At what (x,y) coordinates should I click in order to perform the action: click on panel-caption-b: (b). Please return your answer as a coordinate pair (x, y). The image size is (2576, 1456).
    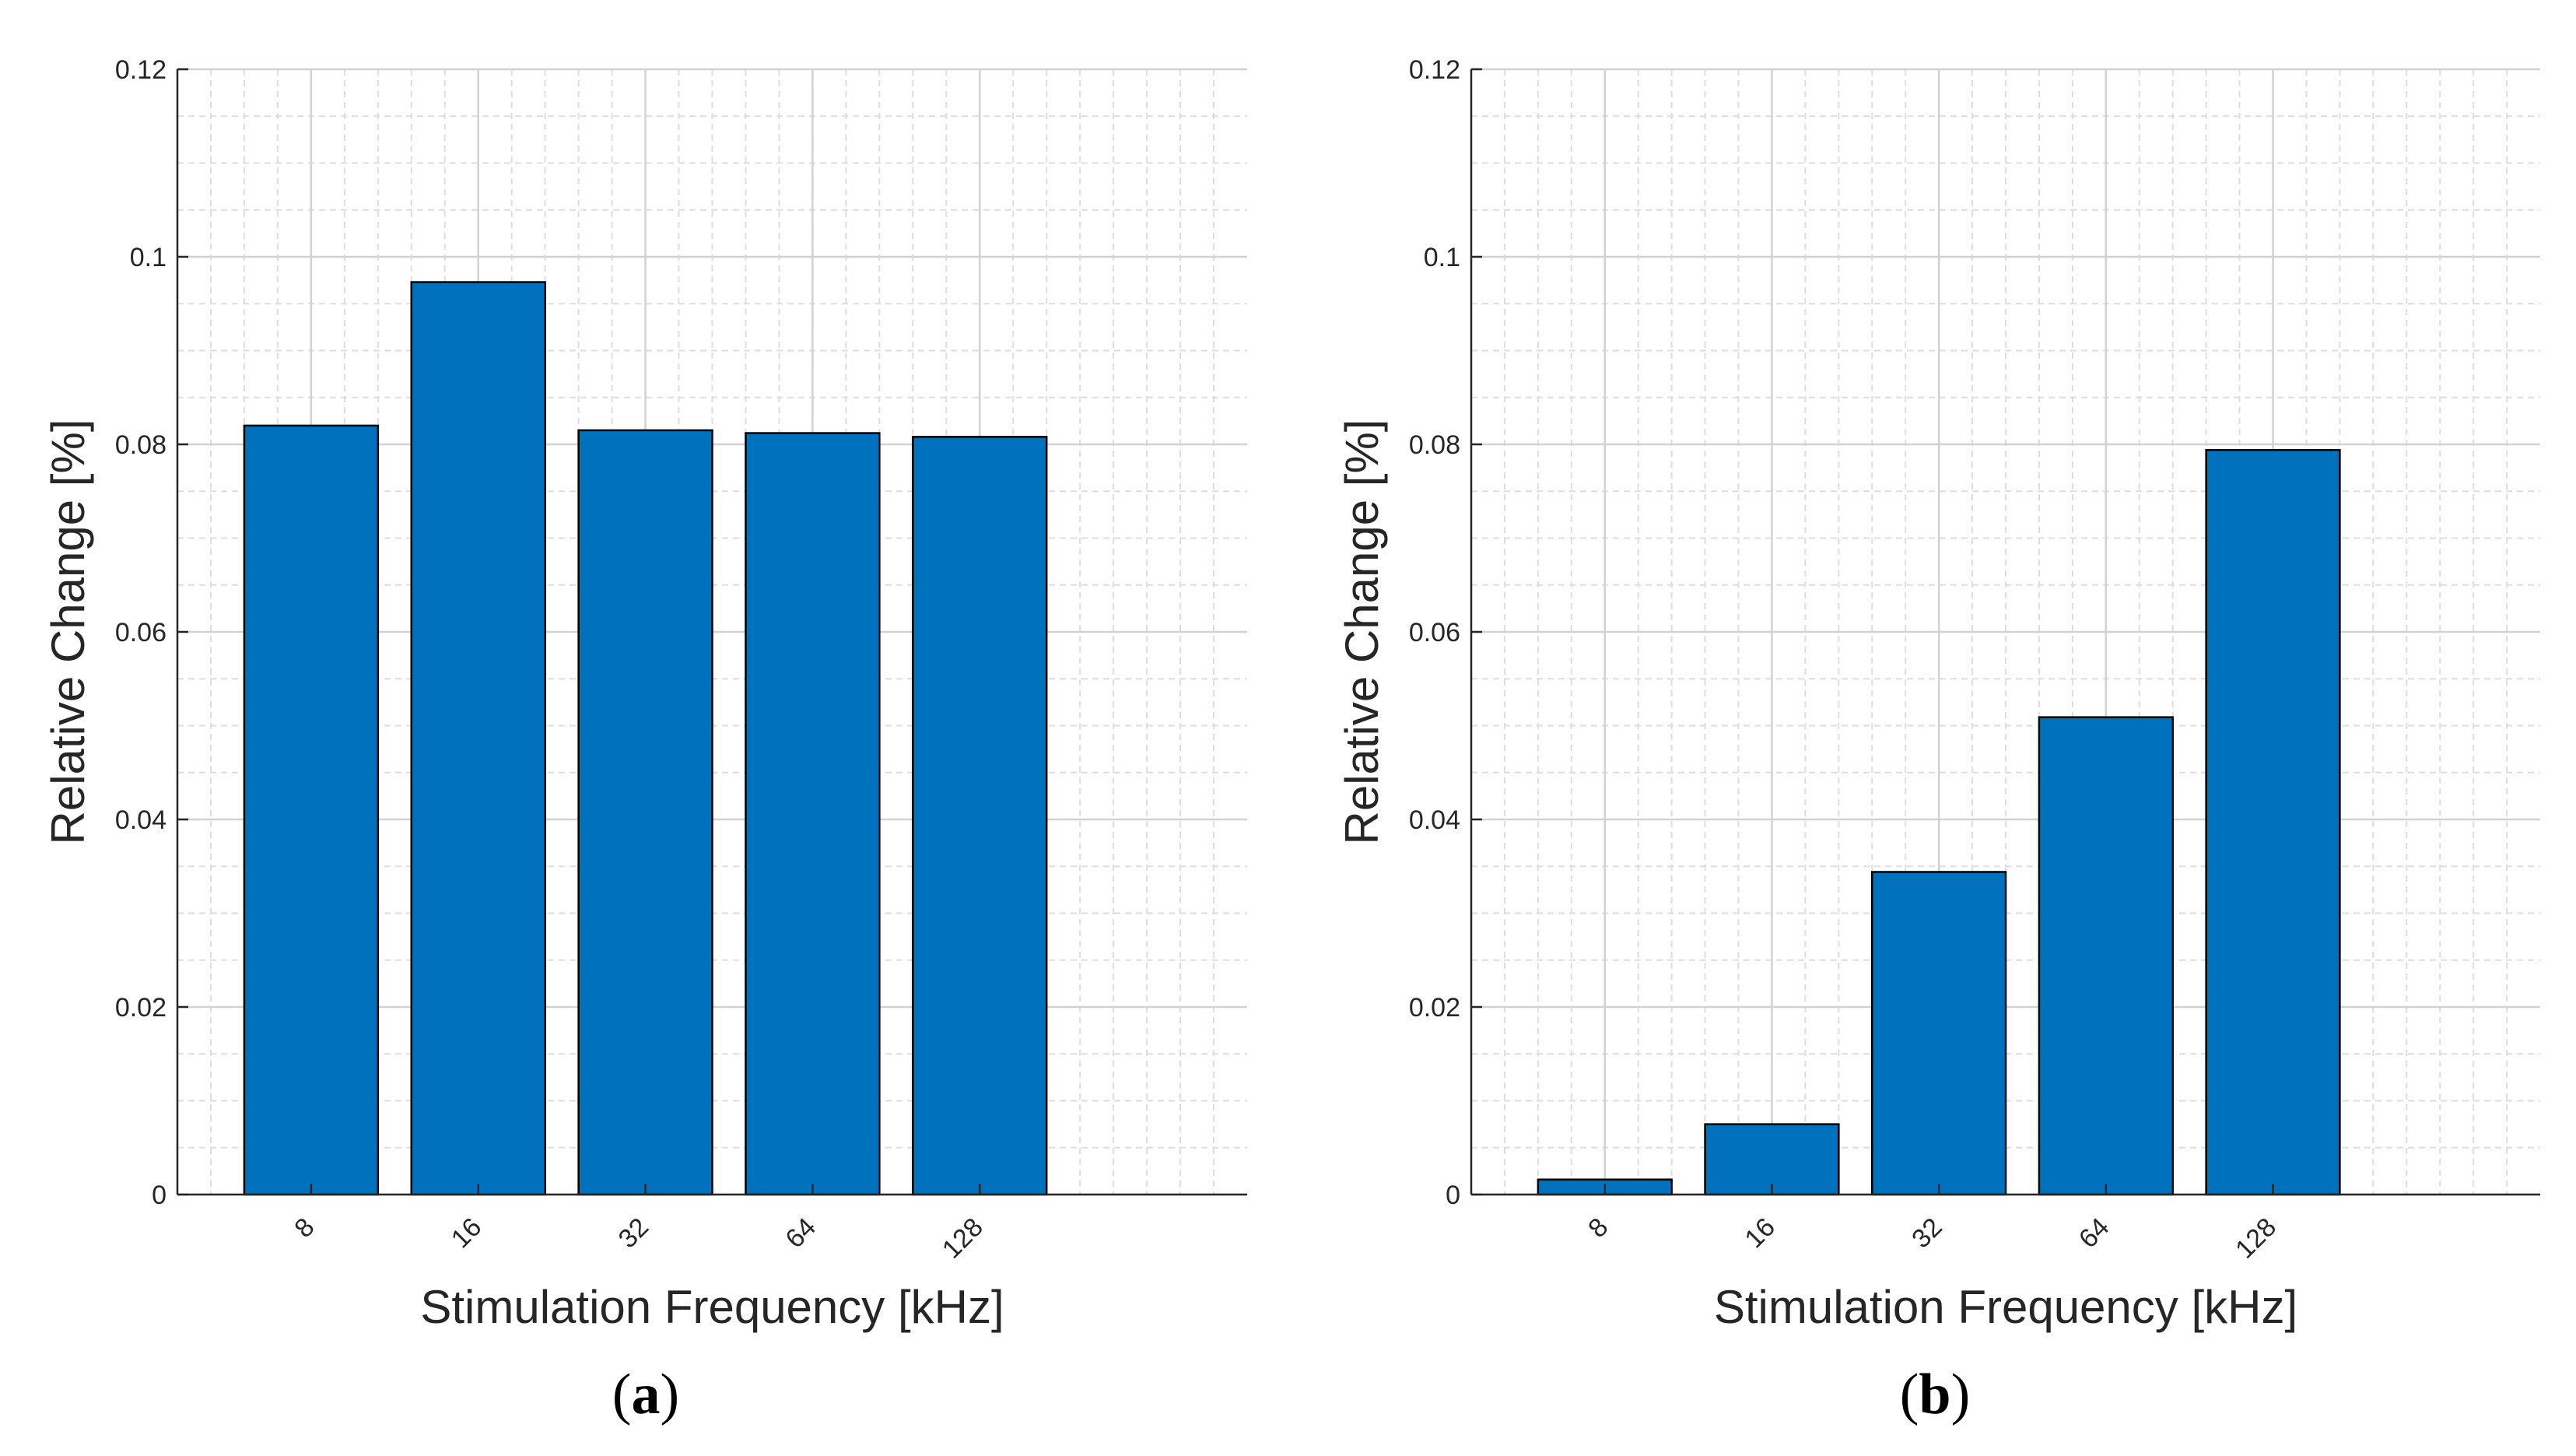
    Looking at the image, I should click on (1935, 1395).